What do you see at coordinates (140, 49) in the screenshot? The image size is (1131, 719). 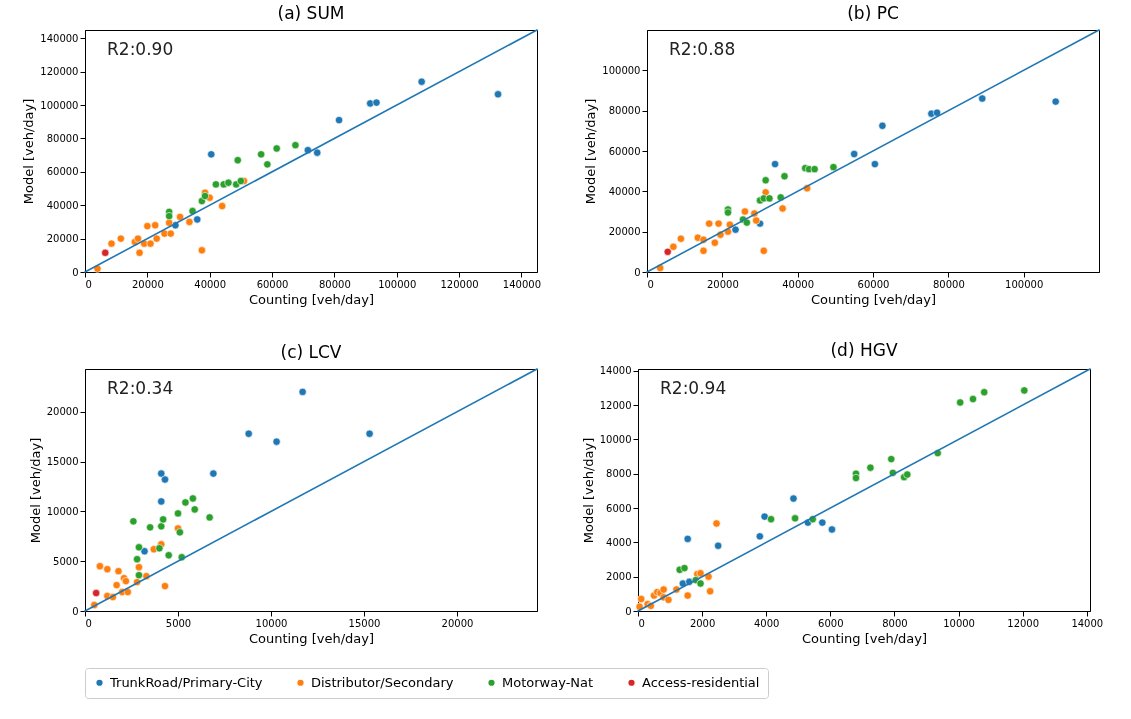 I see `annotation: R2:0.90` at bounding box center [140, 49].